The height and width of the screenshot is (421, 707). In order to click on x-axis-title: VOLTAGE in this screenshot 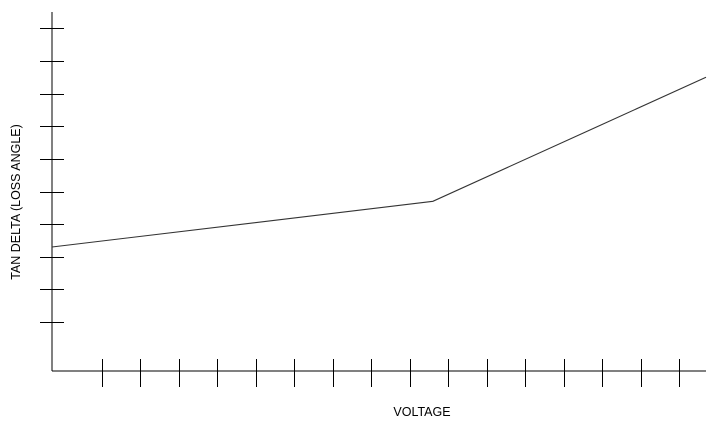, I will do `click(421, 412)`.